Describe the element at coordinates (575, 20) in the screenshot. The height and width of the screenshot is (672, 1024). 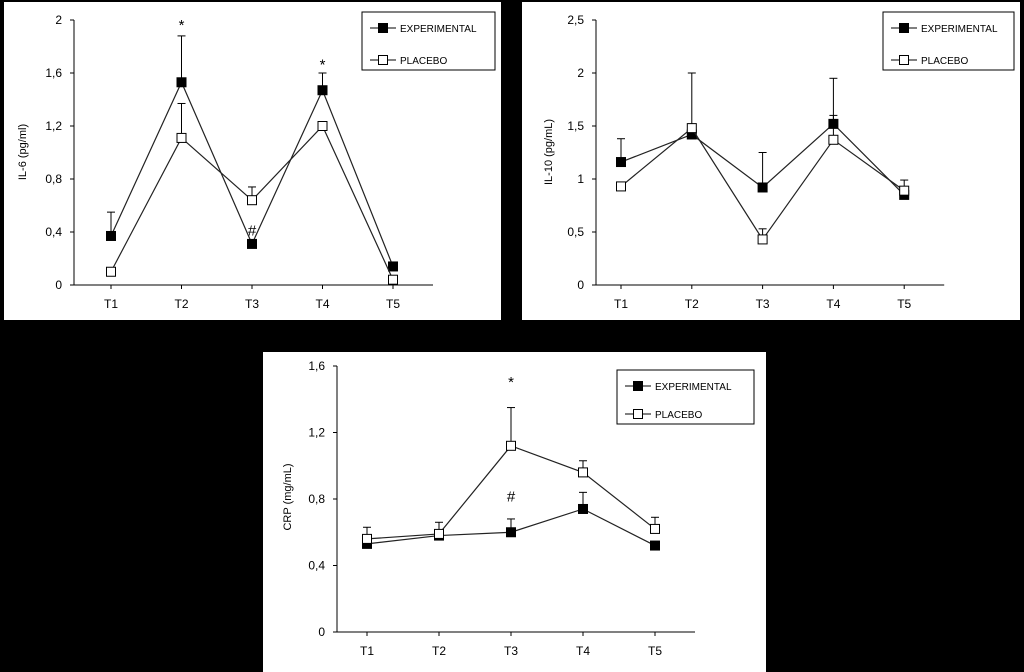
I see `y-tick-label: 2,5` at that location.